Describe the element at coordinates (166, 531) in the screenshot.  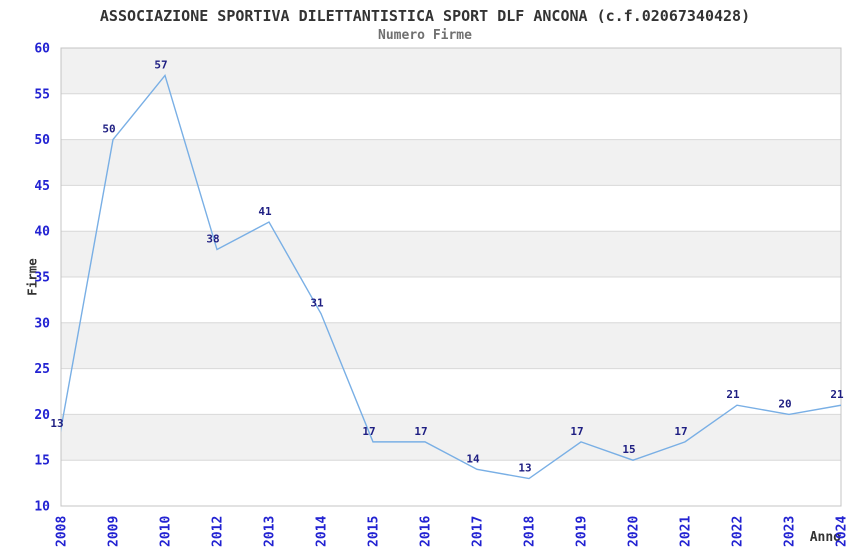
I see `x-tick-label: 2010` at that location.